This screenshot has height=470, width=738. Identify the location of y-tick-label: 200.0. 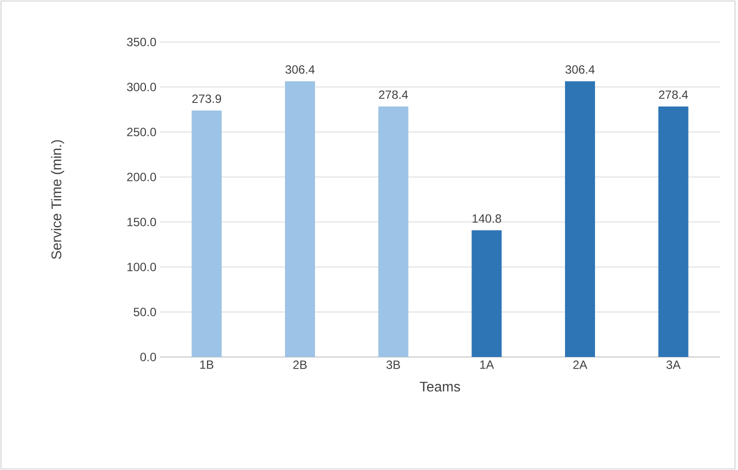
(141, 177).